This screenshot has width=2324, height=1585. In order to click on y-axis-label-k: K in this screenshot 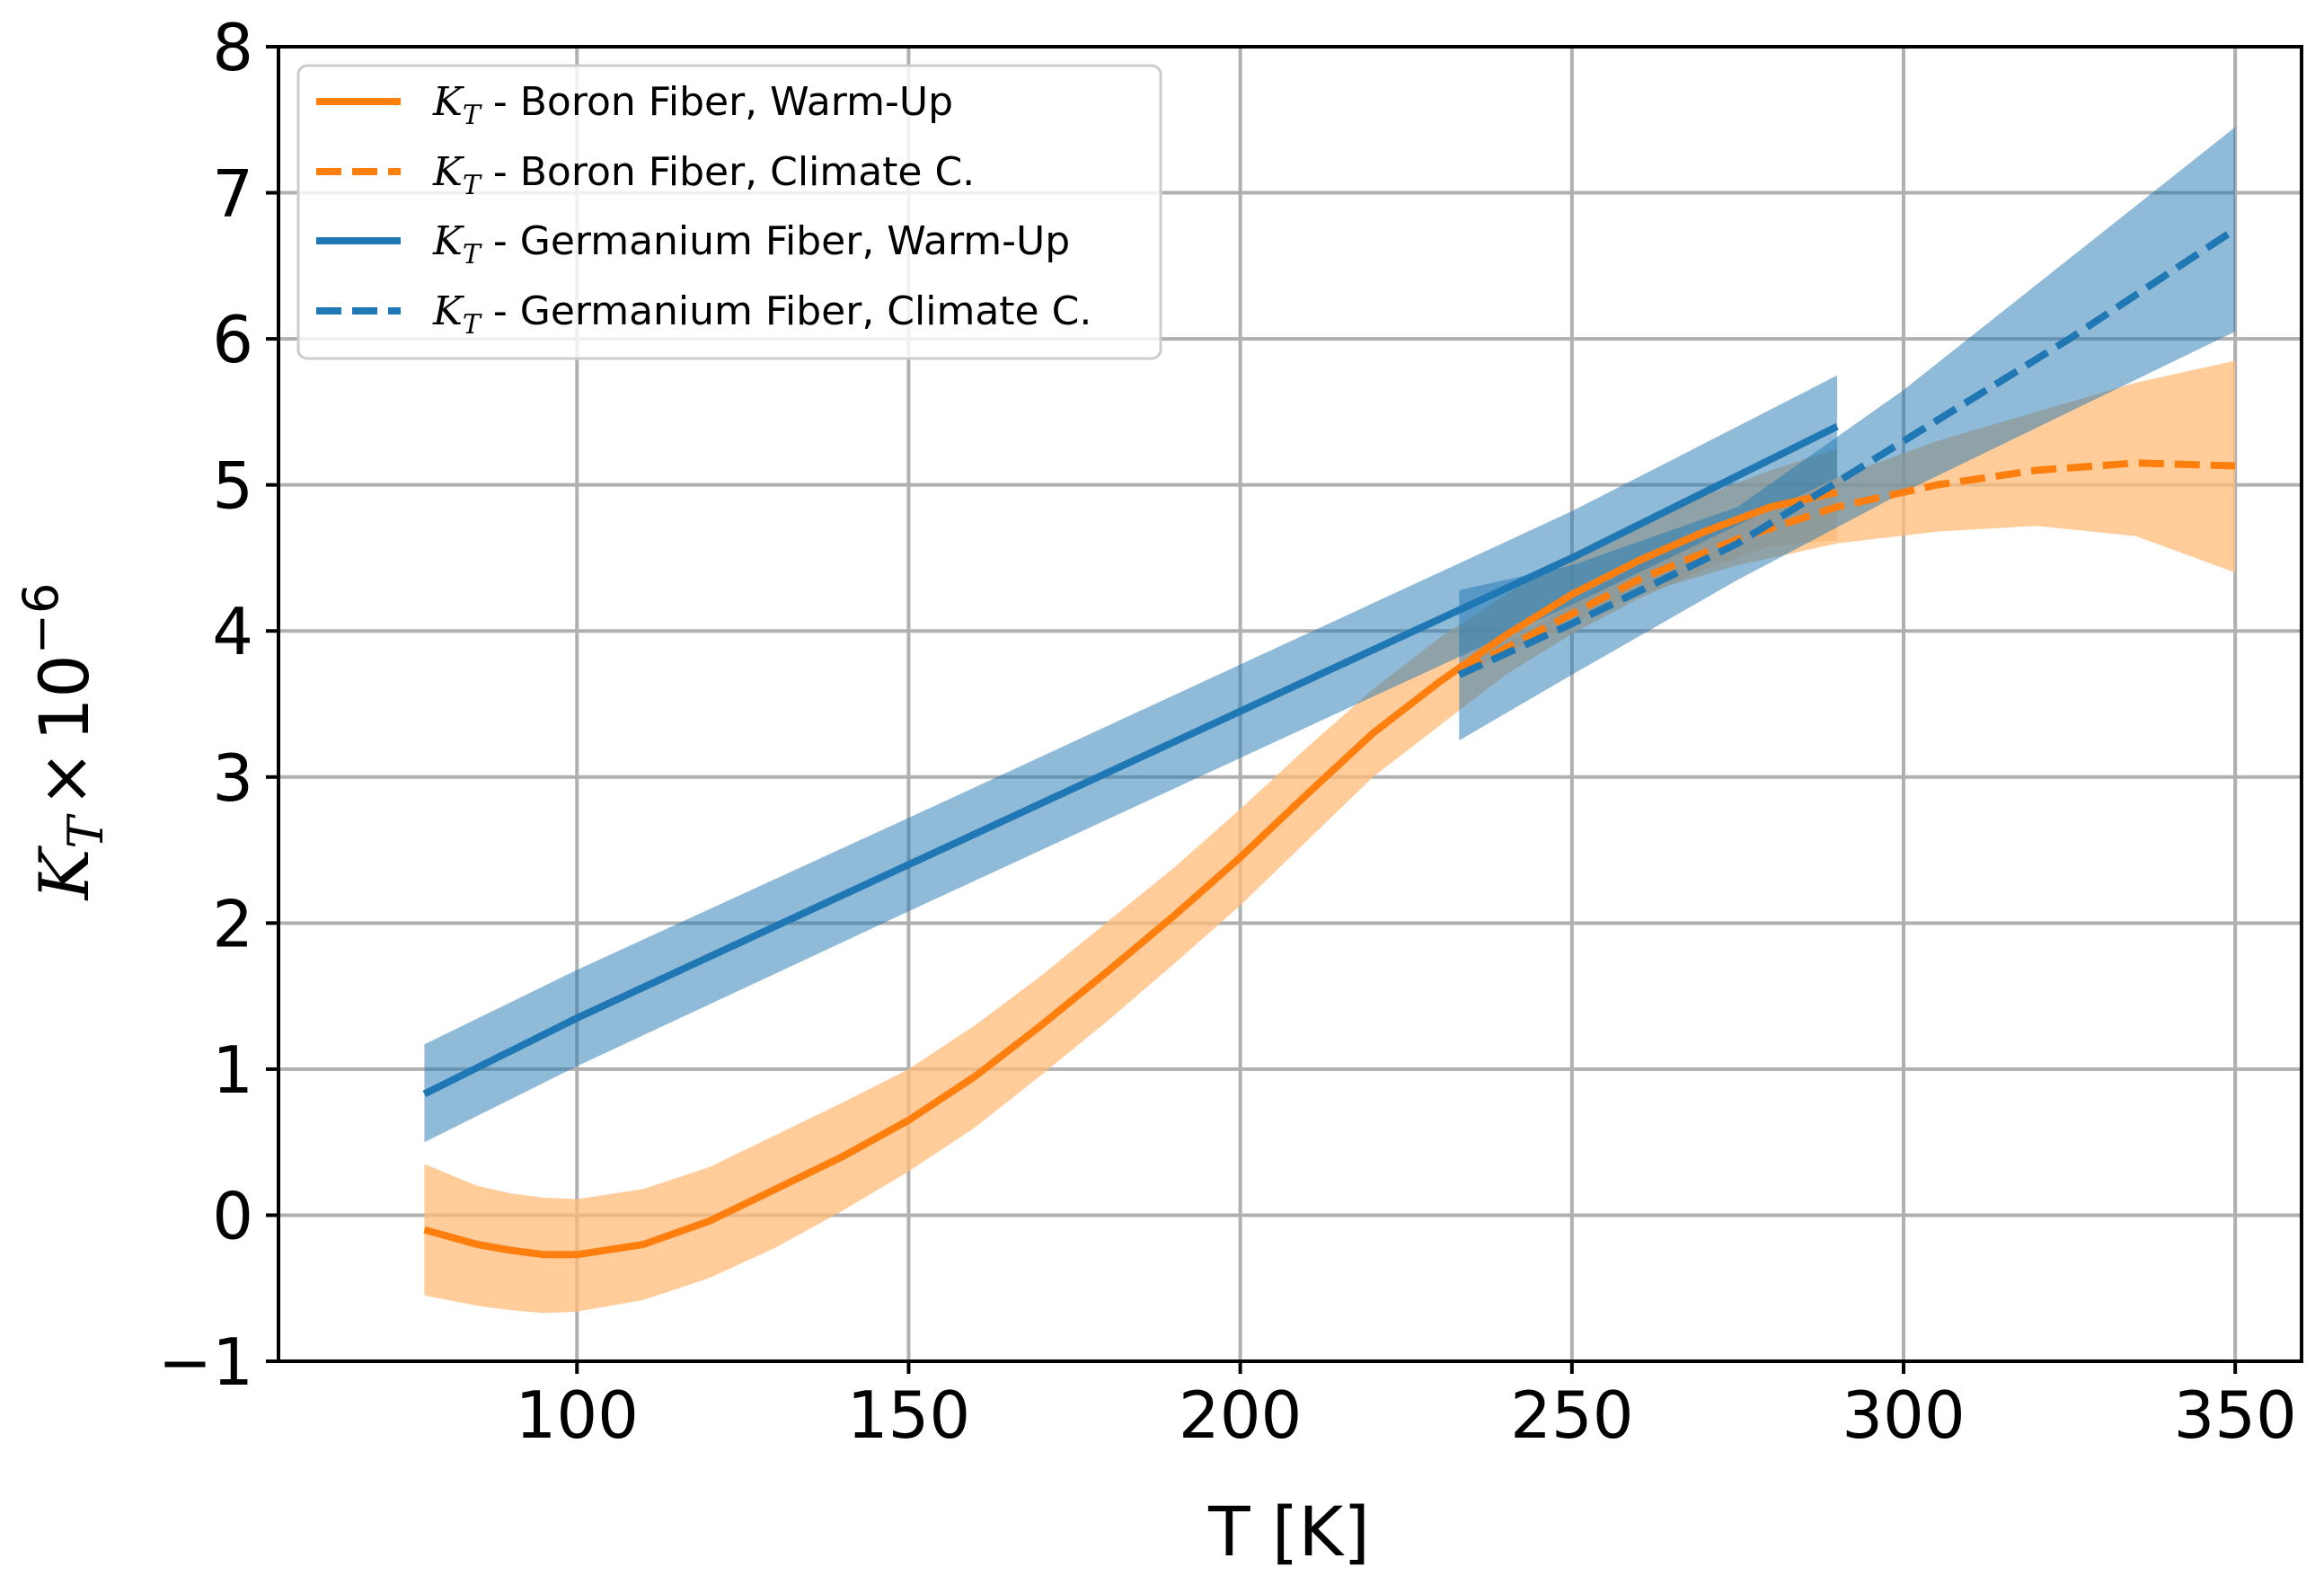, I will do `click(64, 873)`.